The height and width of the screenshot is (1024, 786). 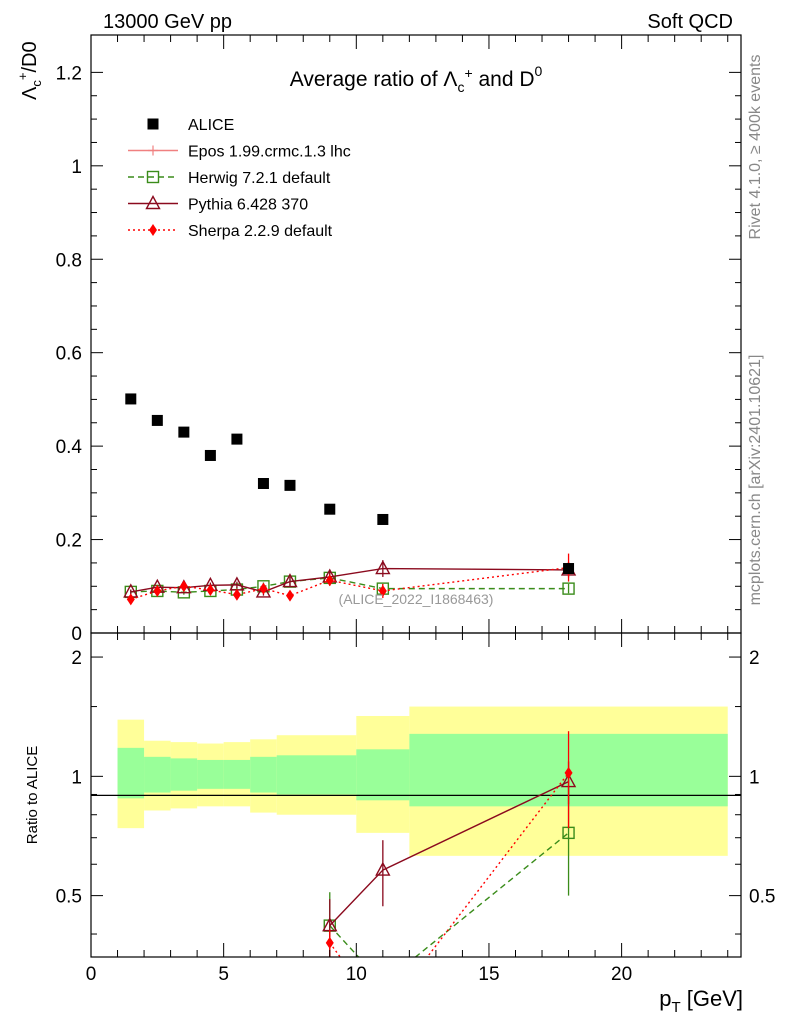 What do you see at coordinates (259, 178) in the screenshot?
I see `legend-label: Herwig 7.2.1 default` at bounding box center [259, 178].